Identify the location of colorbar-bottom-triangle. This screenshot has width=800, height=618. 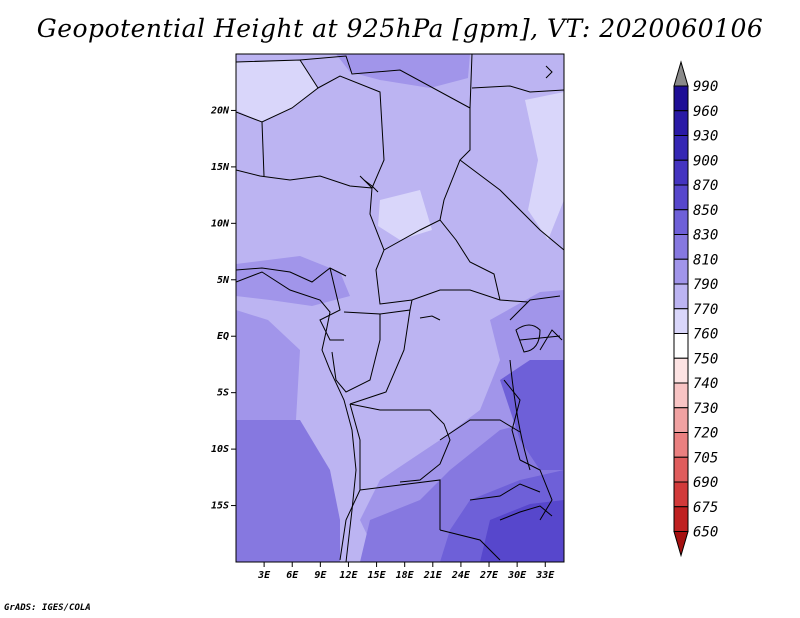
(681, 544).